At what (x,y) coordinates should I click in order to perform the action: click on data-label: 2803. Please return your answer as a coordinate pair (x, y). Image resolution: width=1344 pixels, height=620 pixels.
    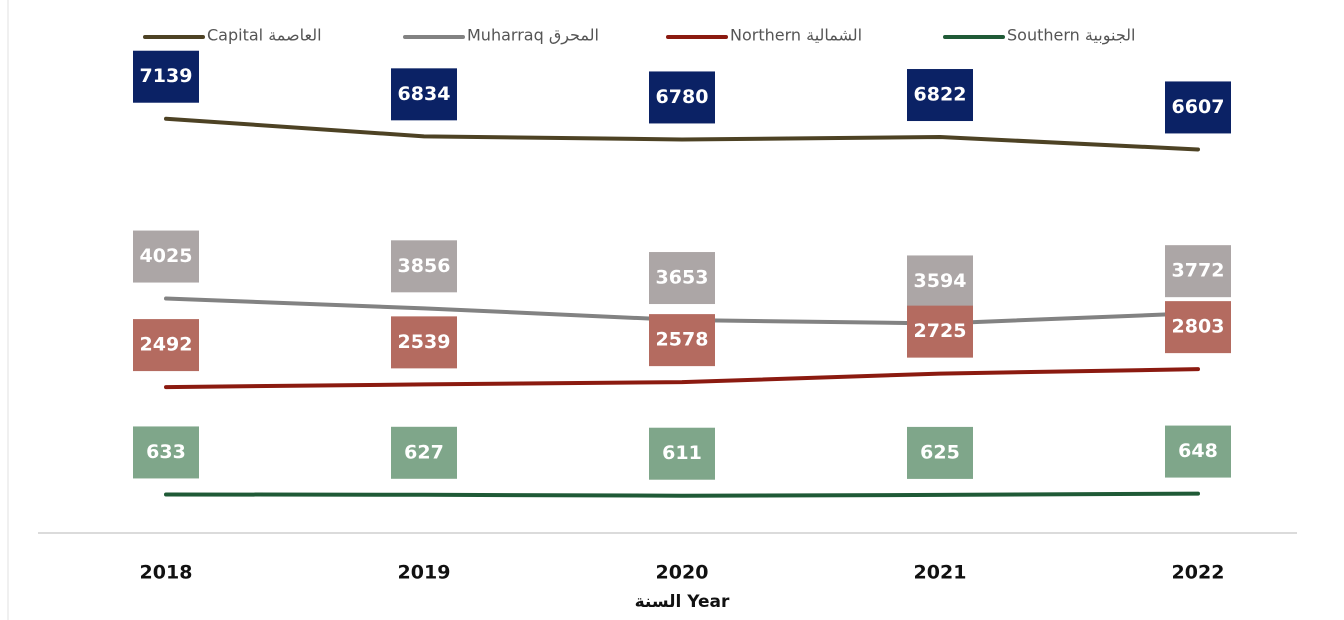
    Looking at the image, I should click on (1198, 327).